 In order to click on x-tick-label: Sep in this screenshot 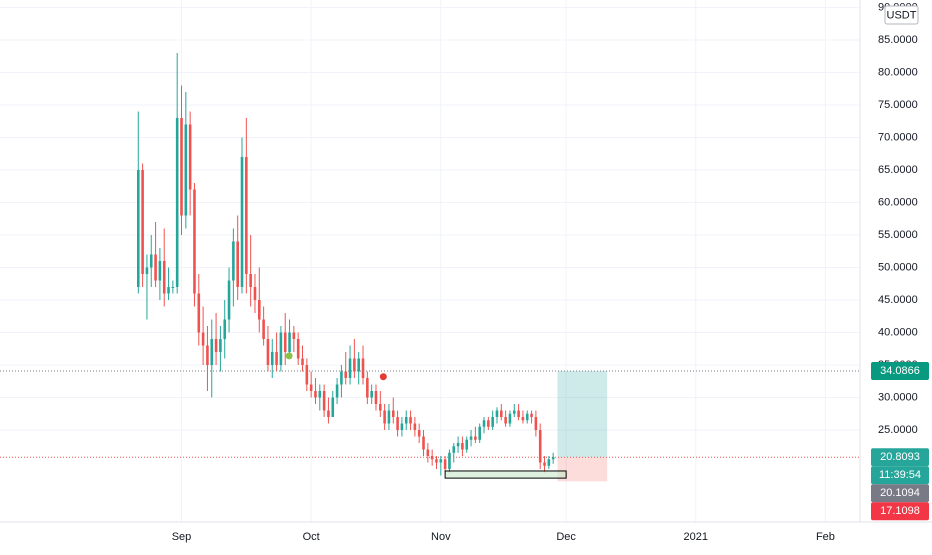, I will do `click(182, 537)`.